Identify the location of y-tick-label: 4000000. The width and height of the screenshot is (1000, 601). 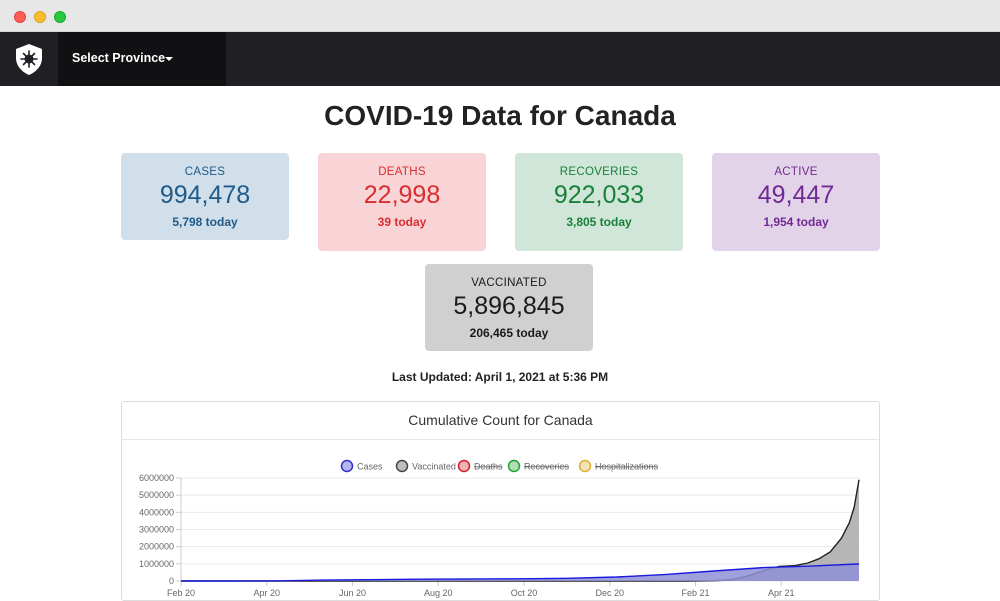
(156, 512).